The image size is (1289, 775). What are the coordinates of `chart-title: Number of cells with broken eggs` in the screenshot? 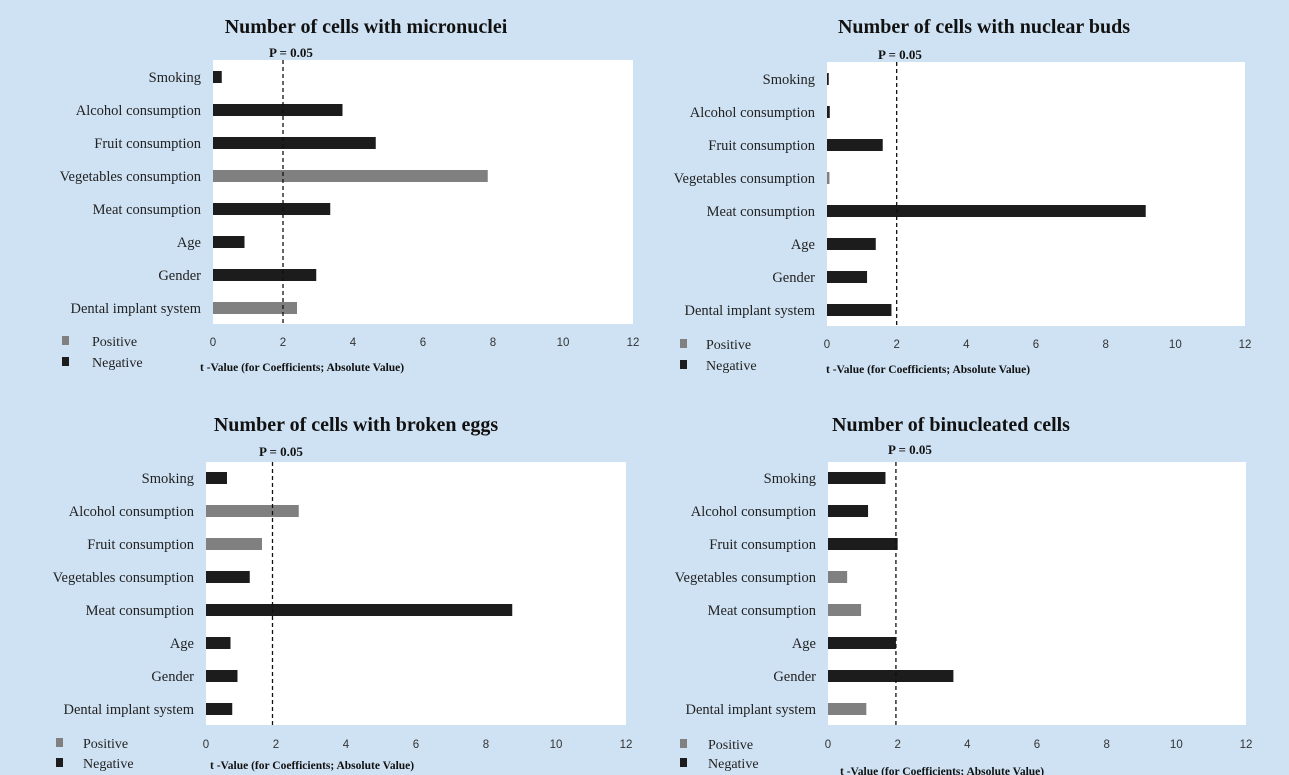 It's located at (356, 425).